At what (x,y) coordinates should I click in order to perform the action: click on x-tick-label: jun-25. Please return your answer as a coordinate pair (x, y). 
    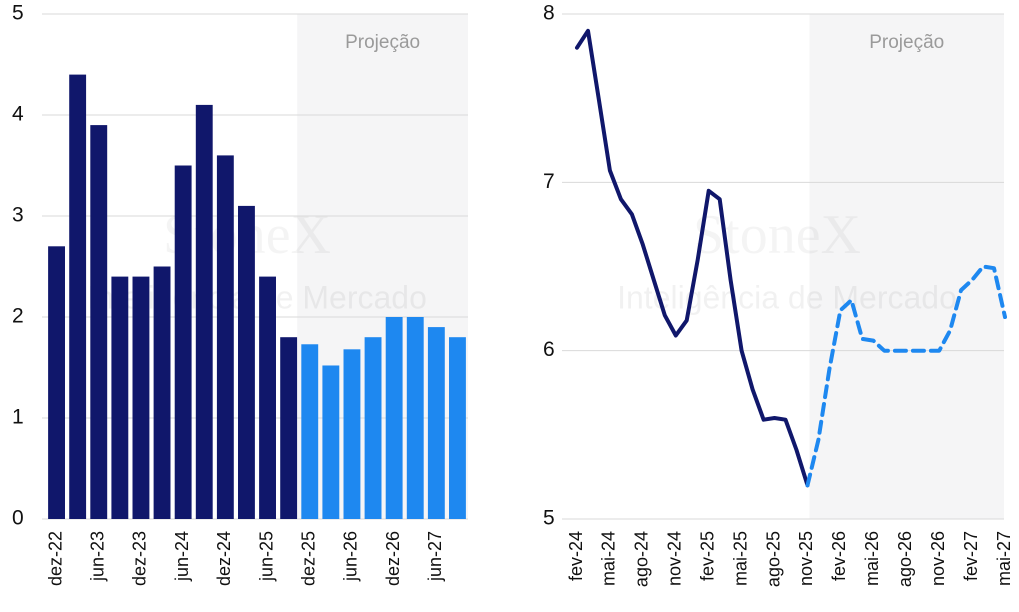
    Looking at the image, I should click on (266, 556).